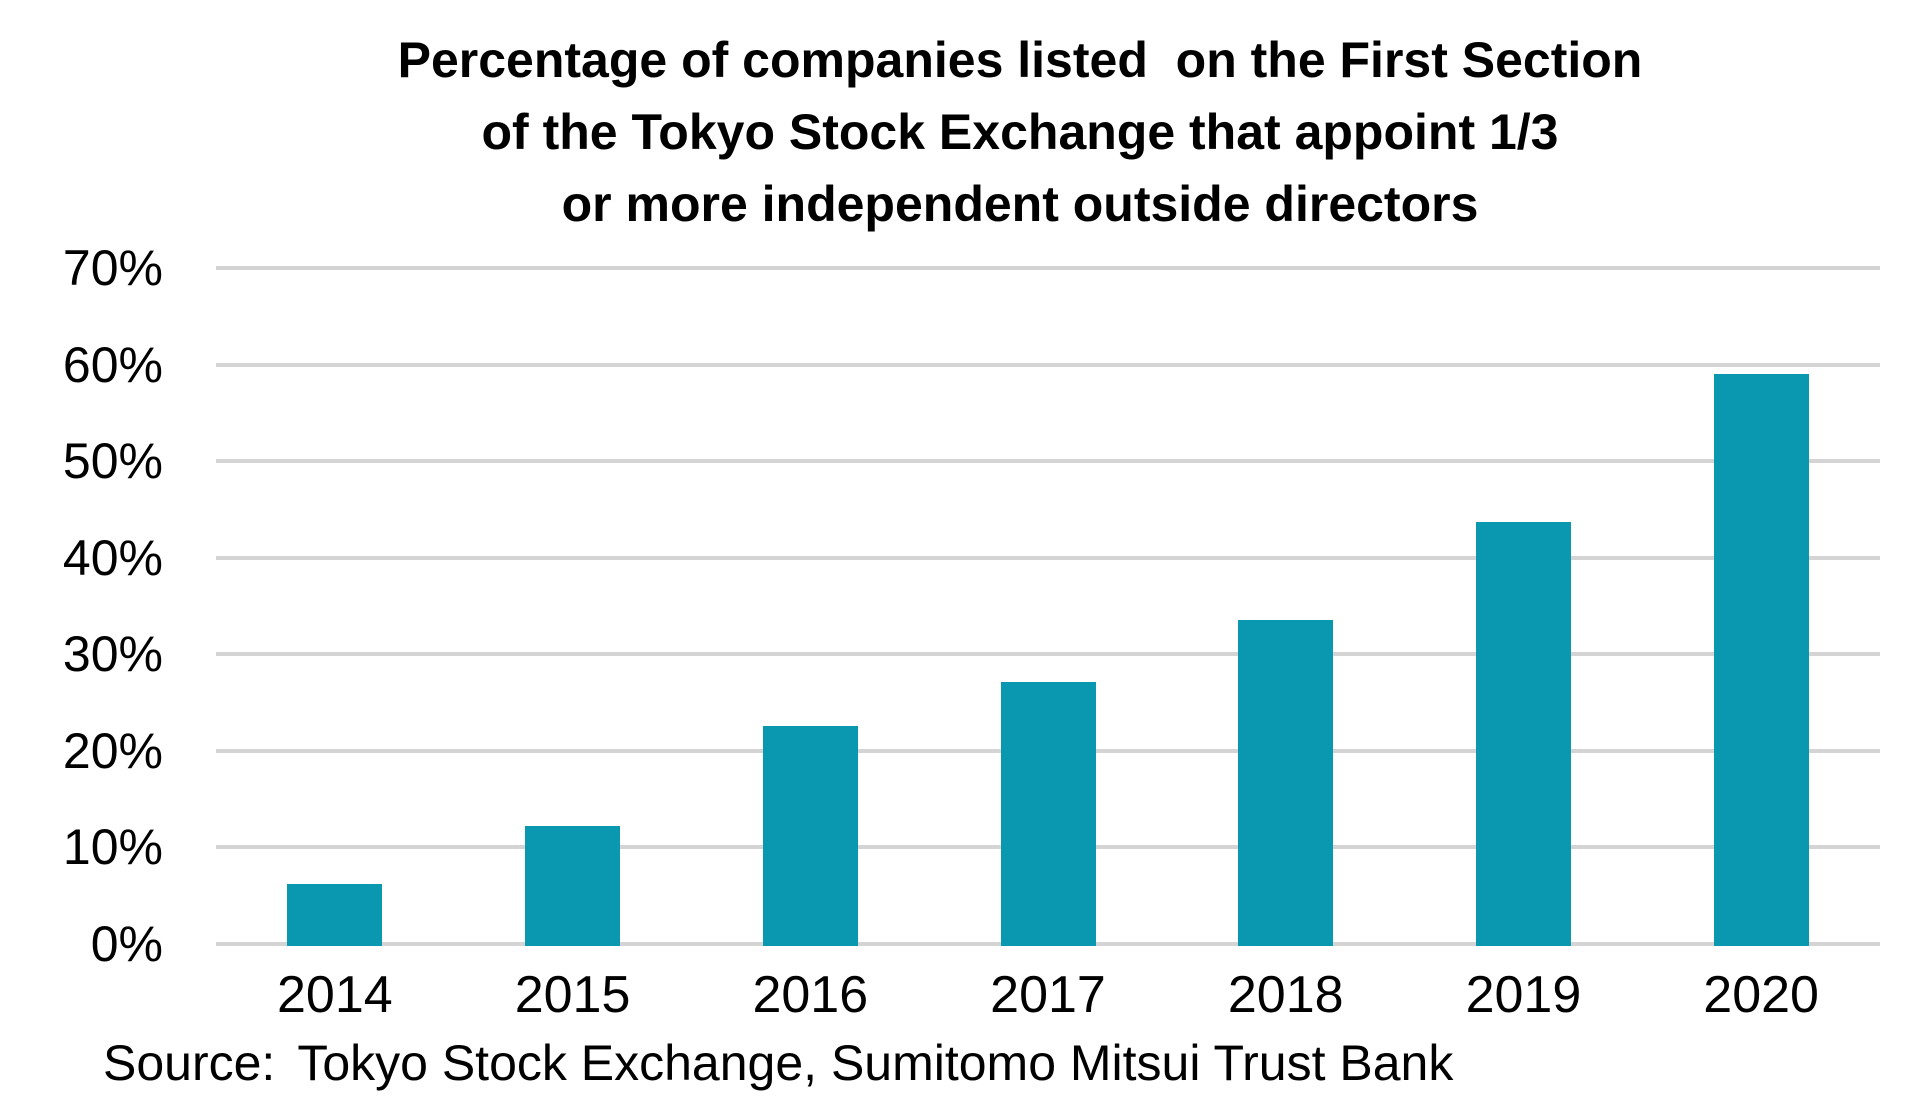  I want to click on x-axis-tick-label-2018: 2018, so click(1285, 995).